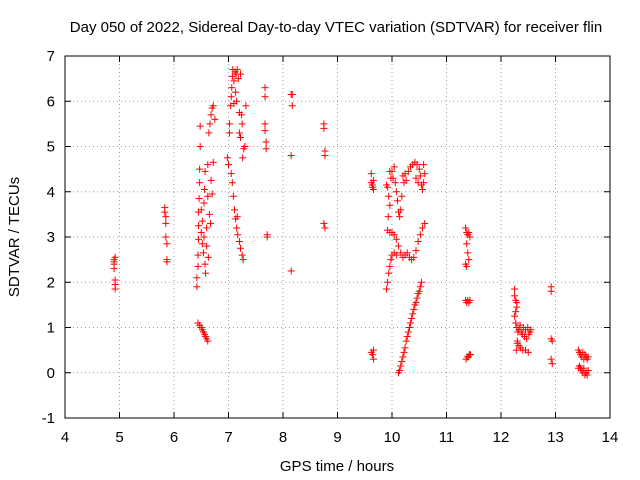 The width and height of the screenshot is (640, 480). I want to click on x-tick-label: 14, so click(610, 437).